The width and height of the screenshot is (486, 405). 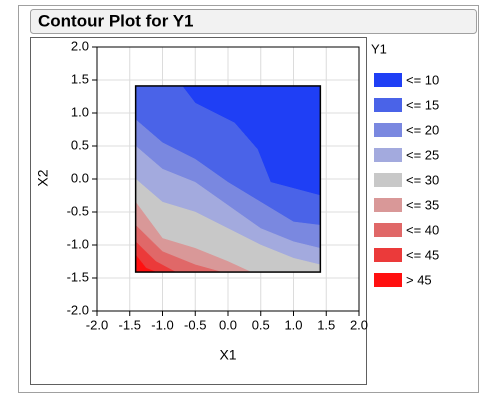 What do you see at coordinates (80, 144) in the screenshot?
I see `y-tick-label: 0.5` at bounding box center [80, 144].